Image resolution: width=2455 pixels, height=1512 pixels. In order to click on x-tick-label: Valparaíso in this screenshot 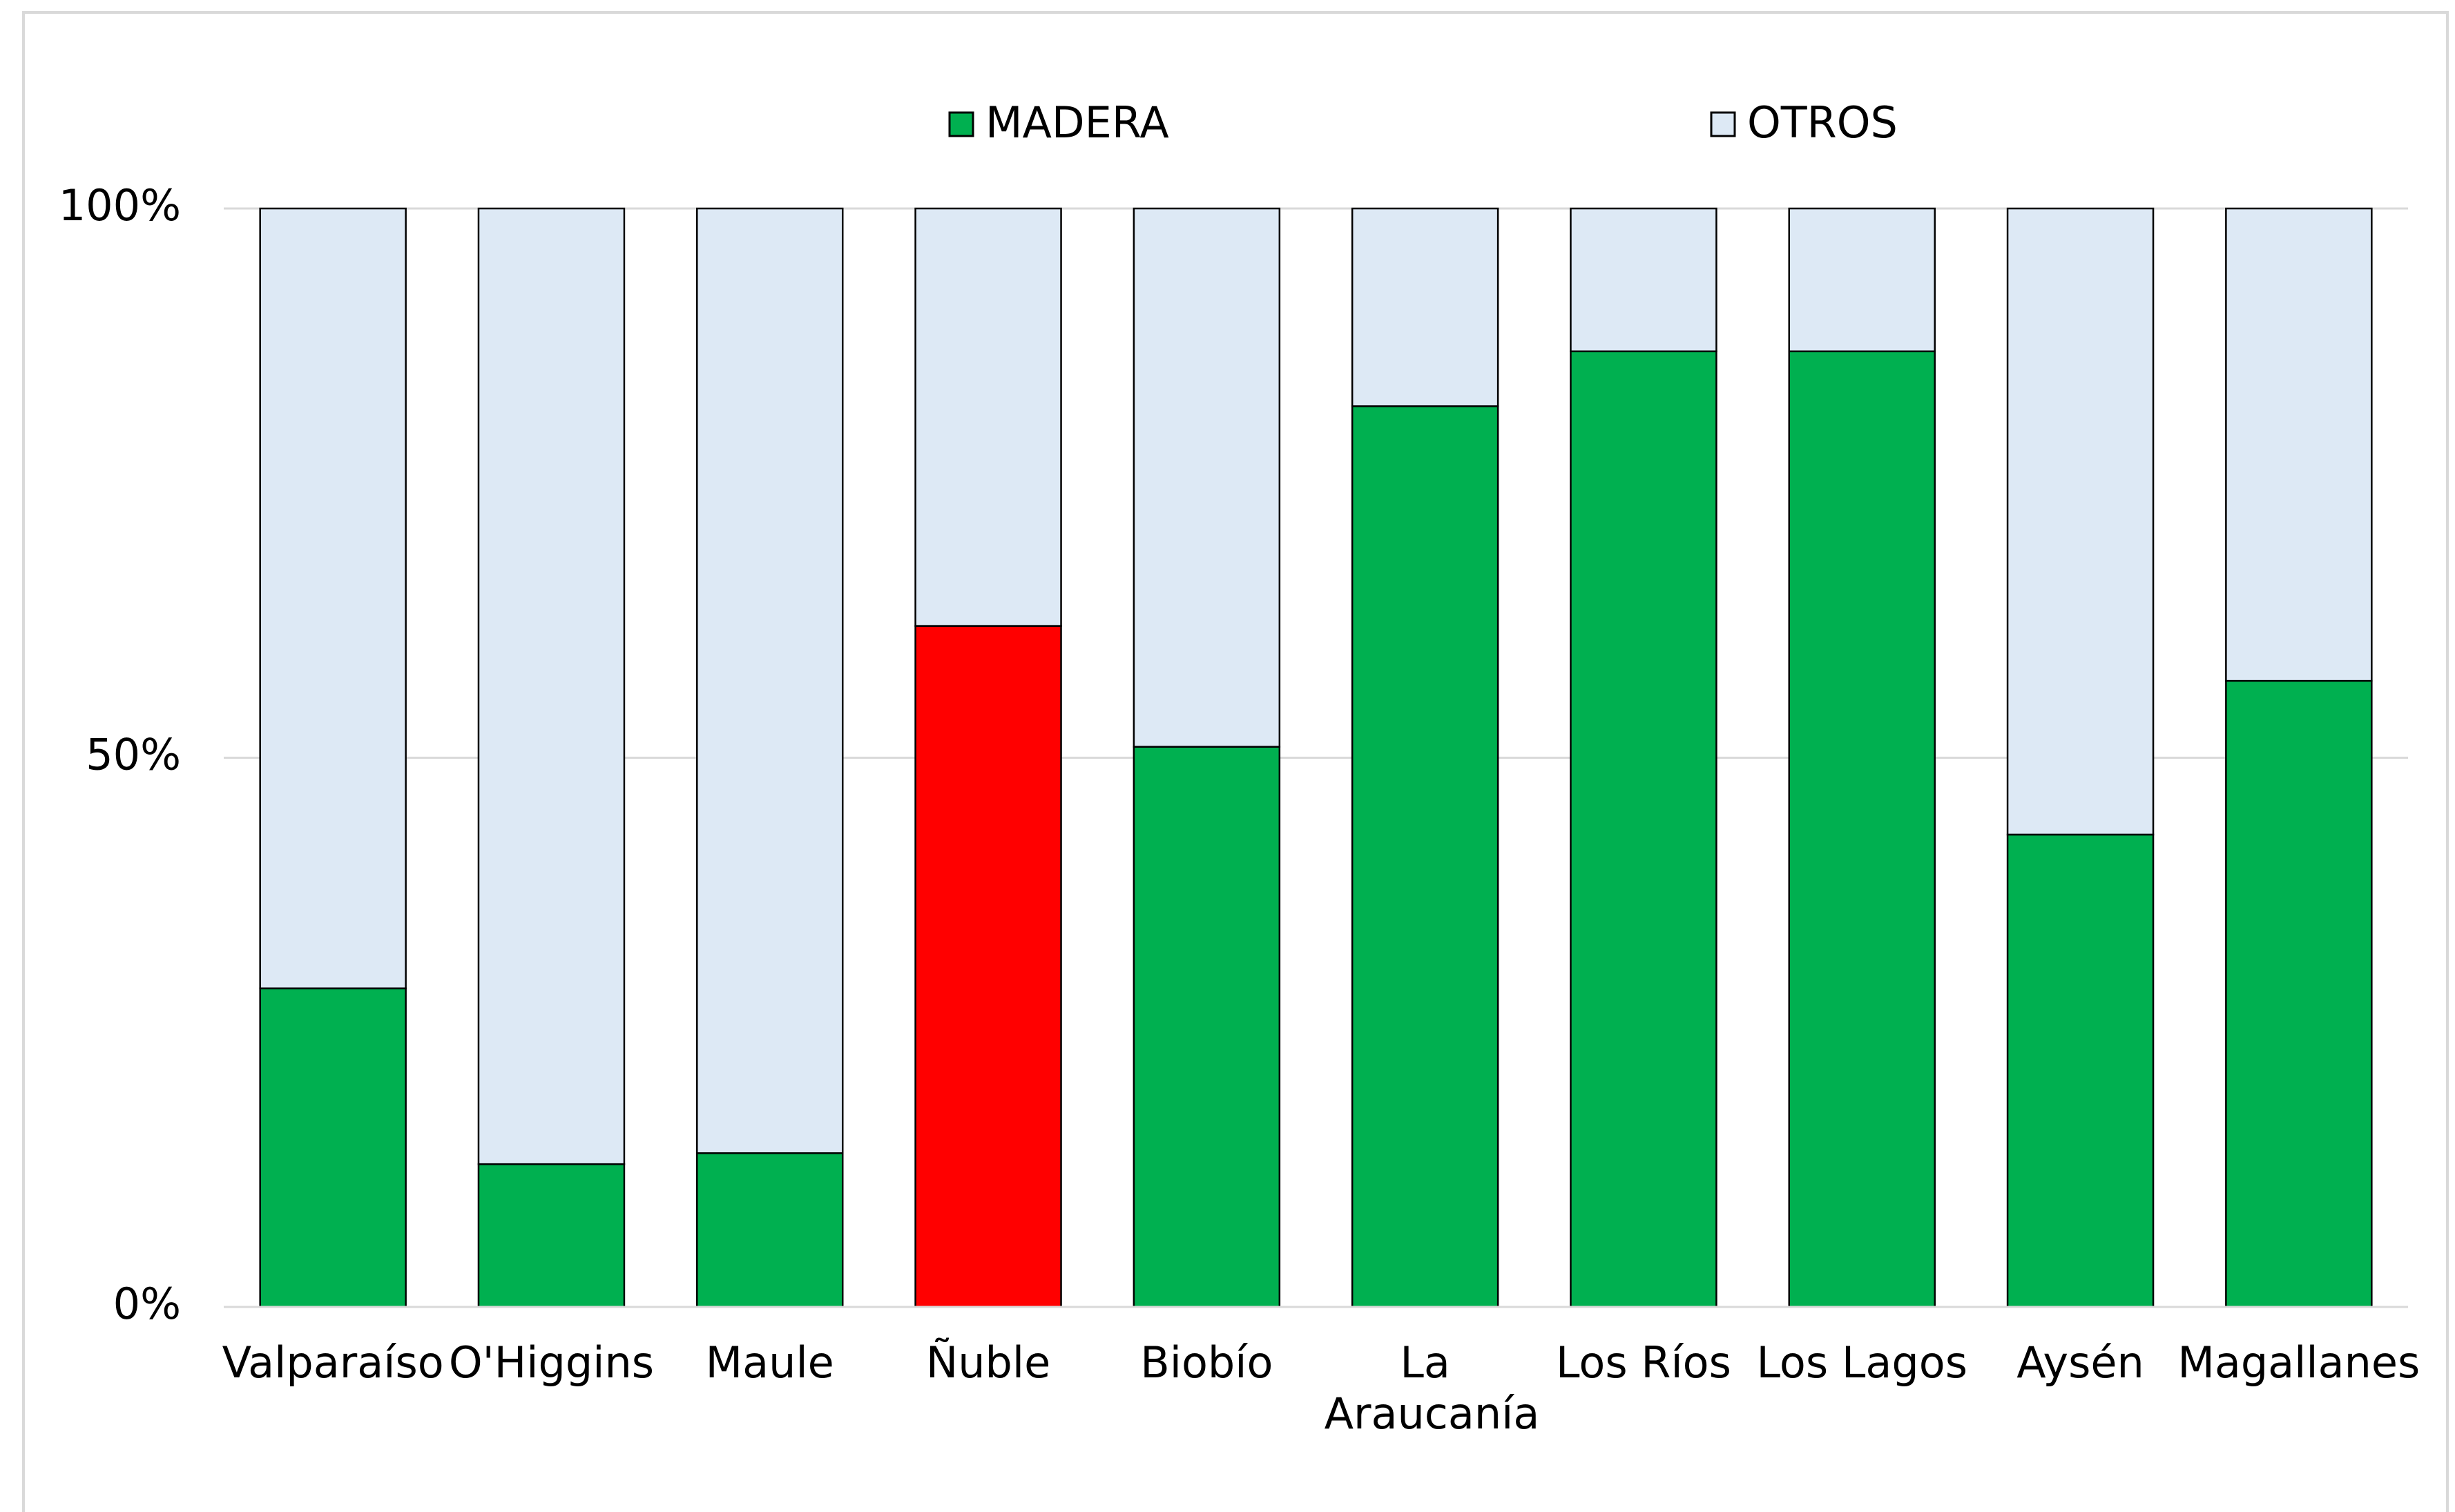, I will do `click(333, 1362)`.